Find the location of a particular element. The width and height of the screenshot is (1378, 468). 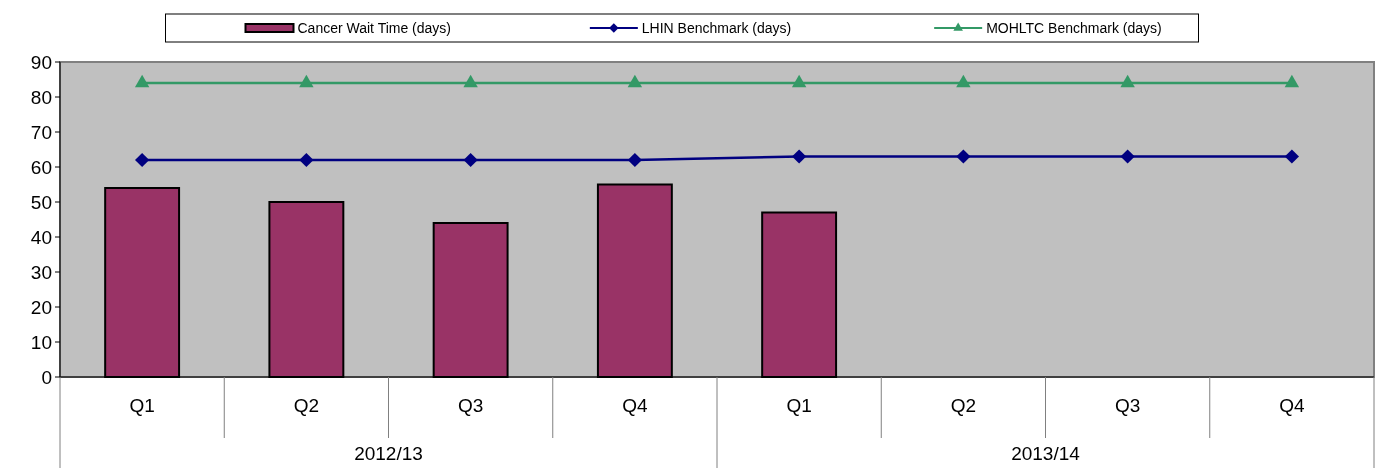

y-tick-label: 40 is located at coordinates (41, 237).